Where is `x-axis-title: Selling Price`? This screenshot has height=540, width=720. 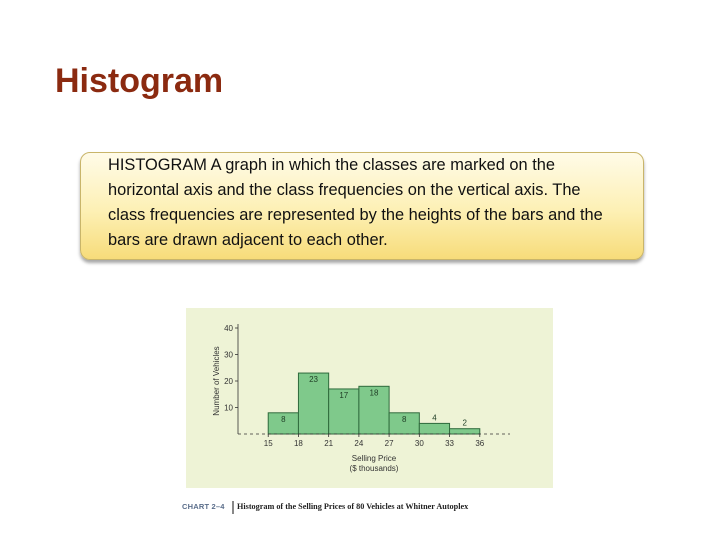 x-axis-title: Selling Price is located at coordinates (374, 458).